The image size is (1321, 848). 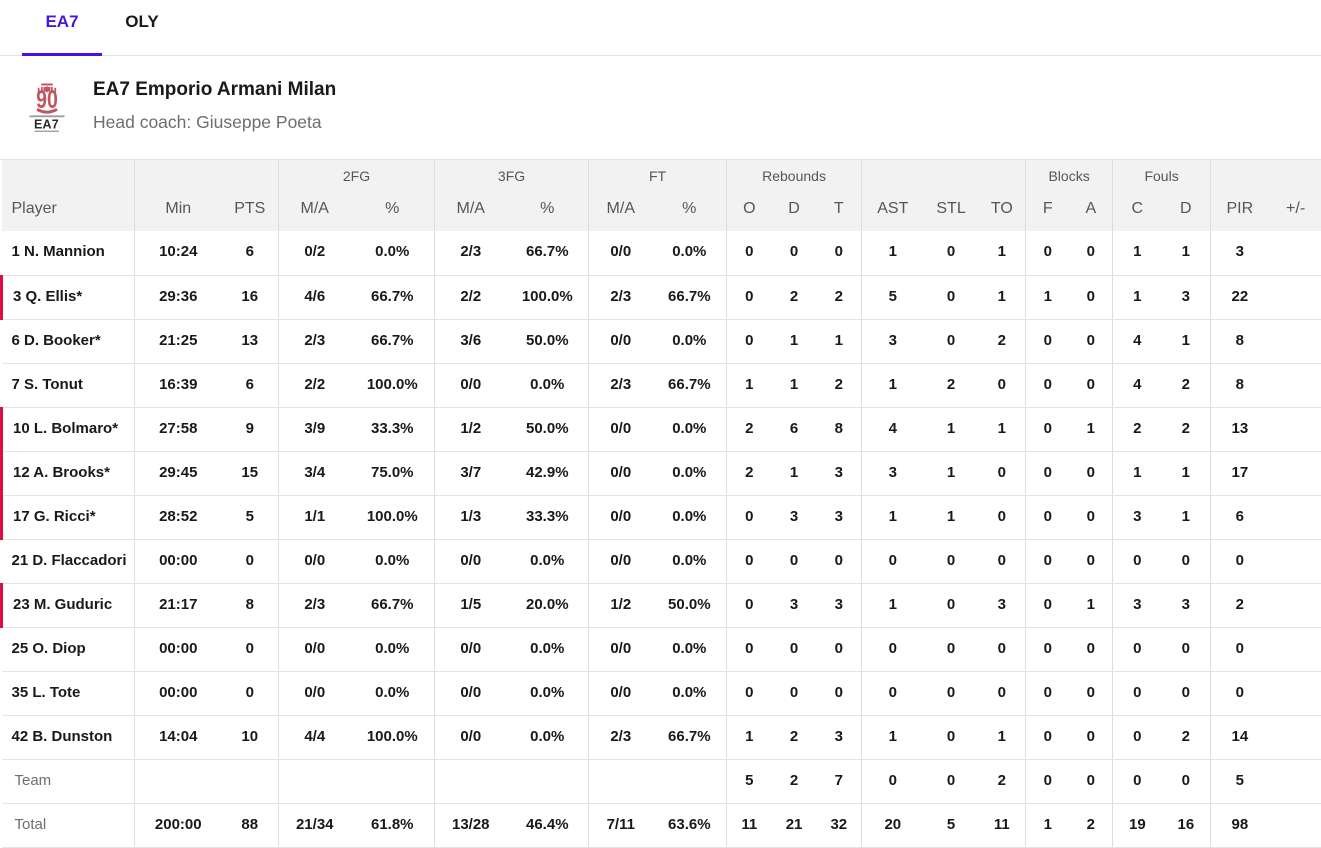 What do you see at coordinates (46, 124) in the screenshot?
I see `svg-text: EA7` at bounding box center [46, 124].